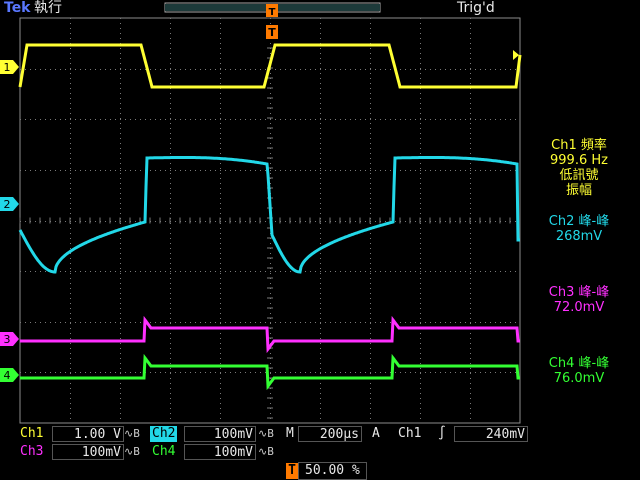 This screenshot has width=640, height=480. I want to click on measurement-label: Ch4 峰-峰, so click(579, 363).